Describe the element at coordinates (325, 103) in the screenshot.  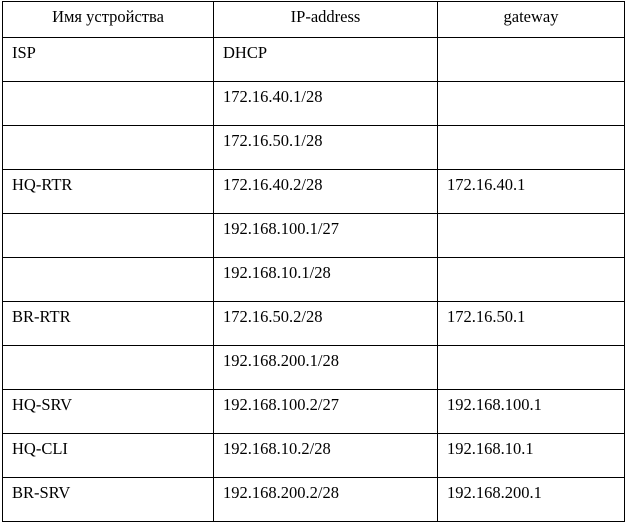
I see `cell-ip: 172.16.40.1/28` at that location.